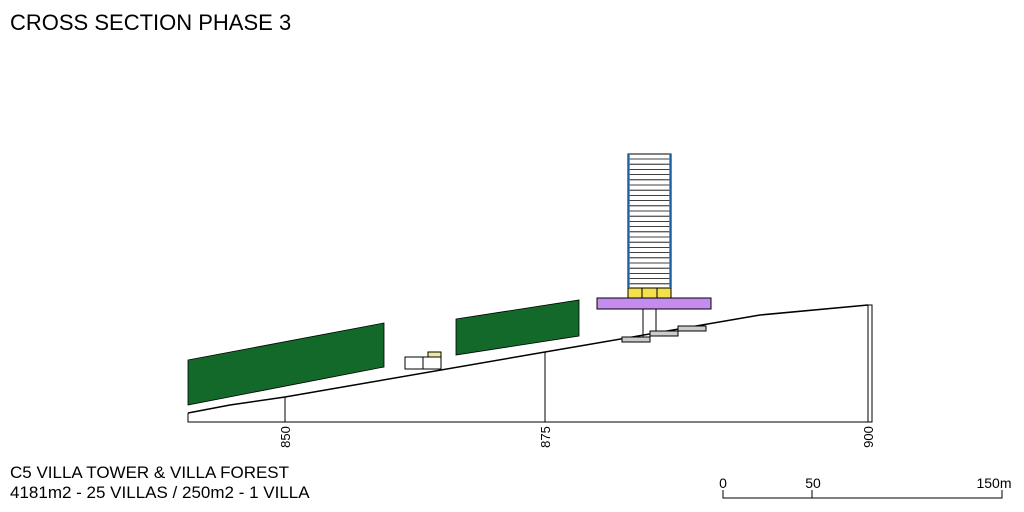 The width and height of the screenshot is (1024, 512). What do you see at coordinates (150, 22) in the screenshot?
I see `title: CROSS SECTION PHASE 3` at bounding box center [150, 22].